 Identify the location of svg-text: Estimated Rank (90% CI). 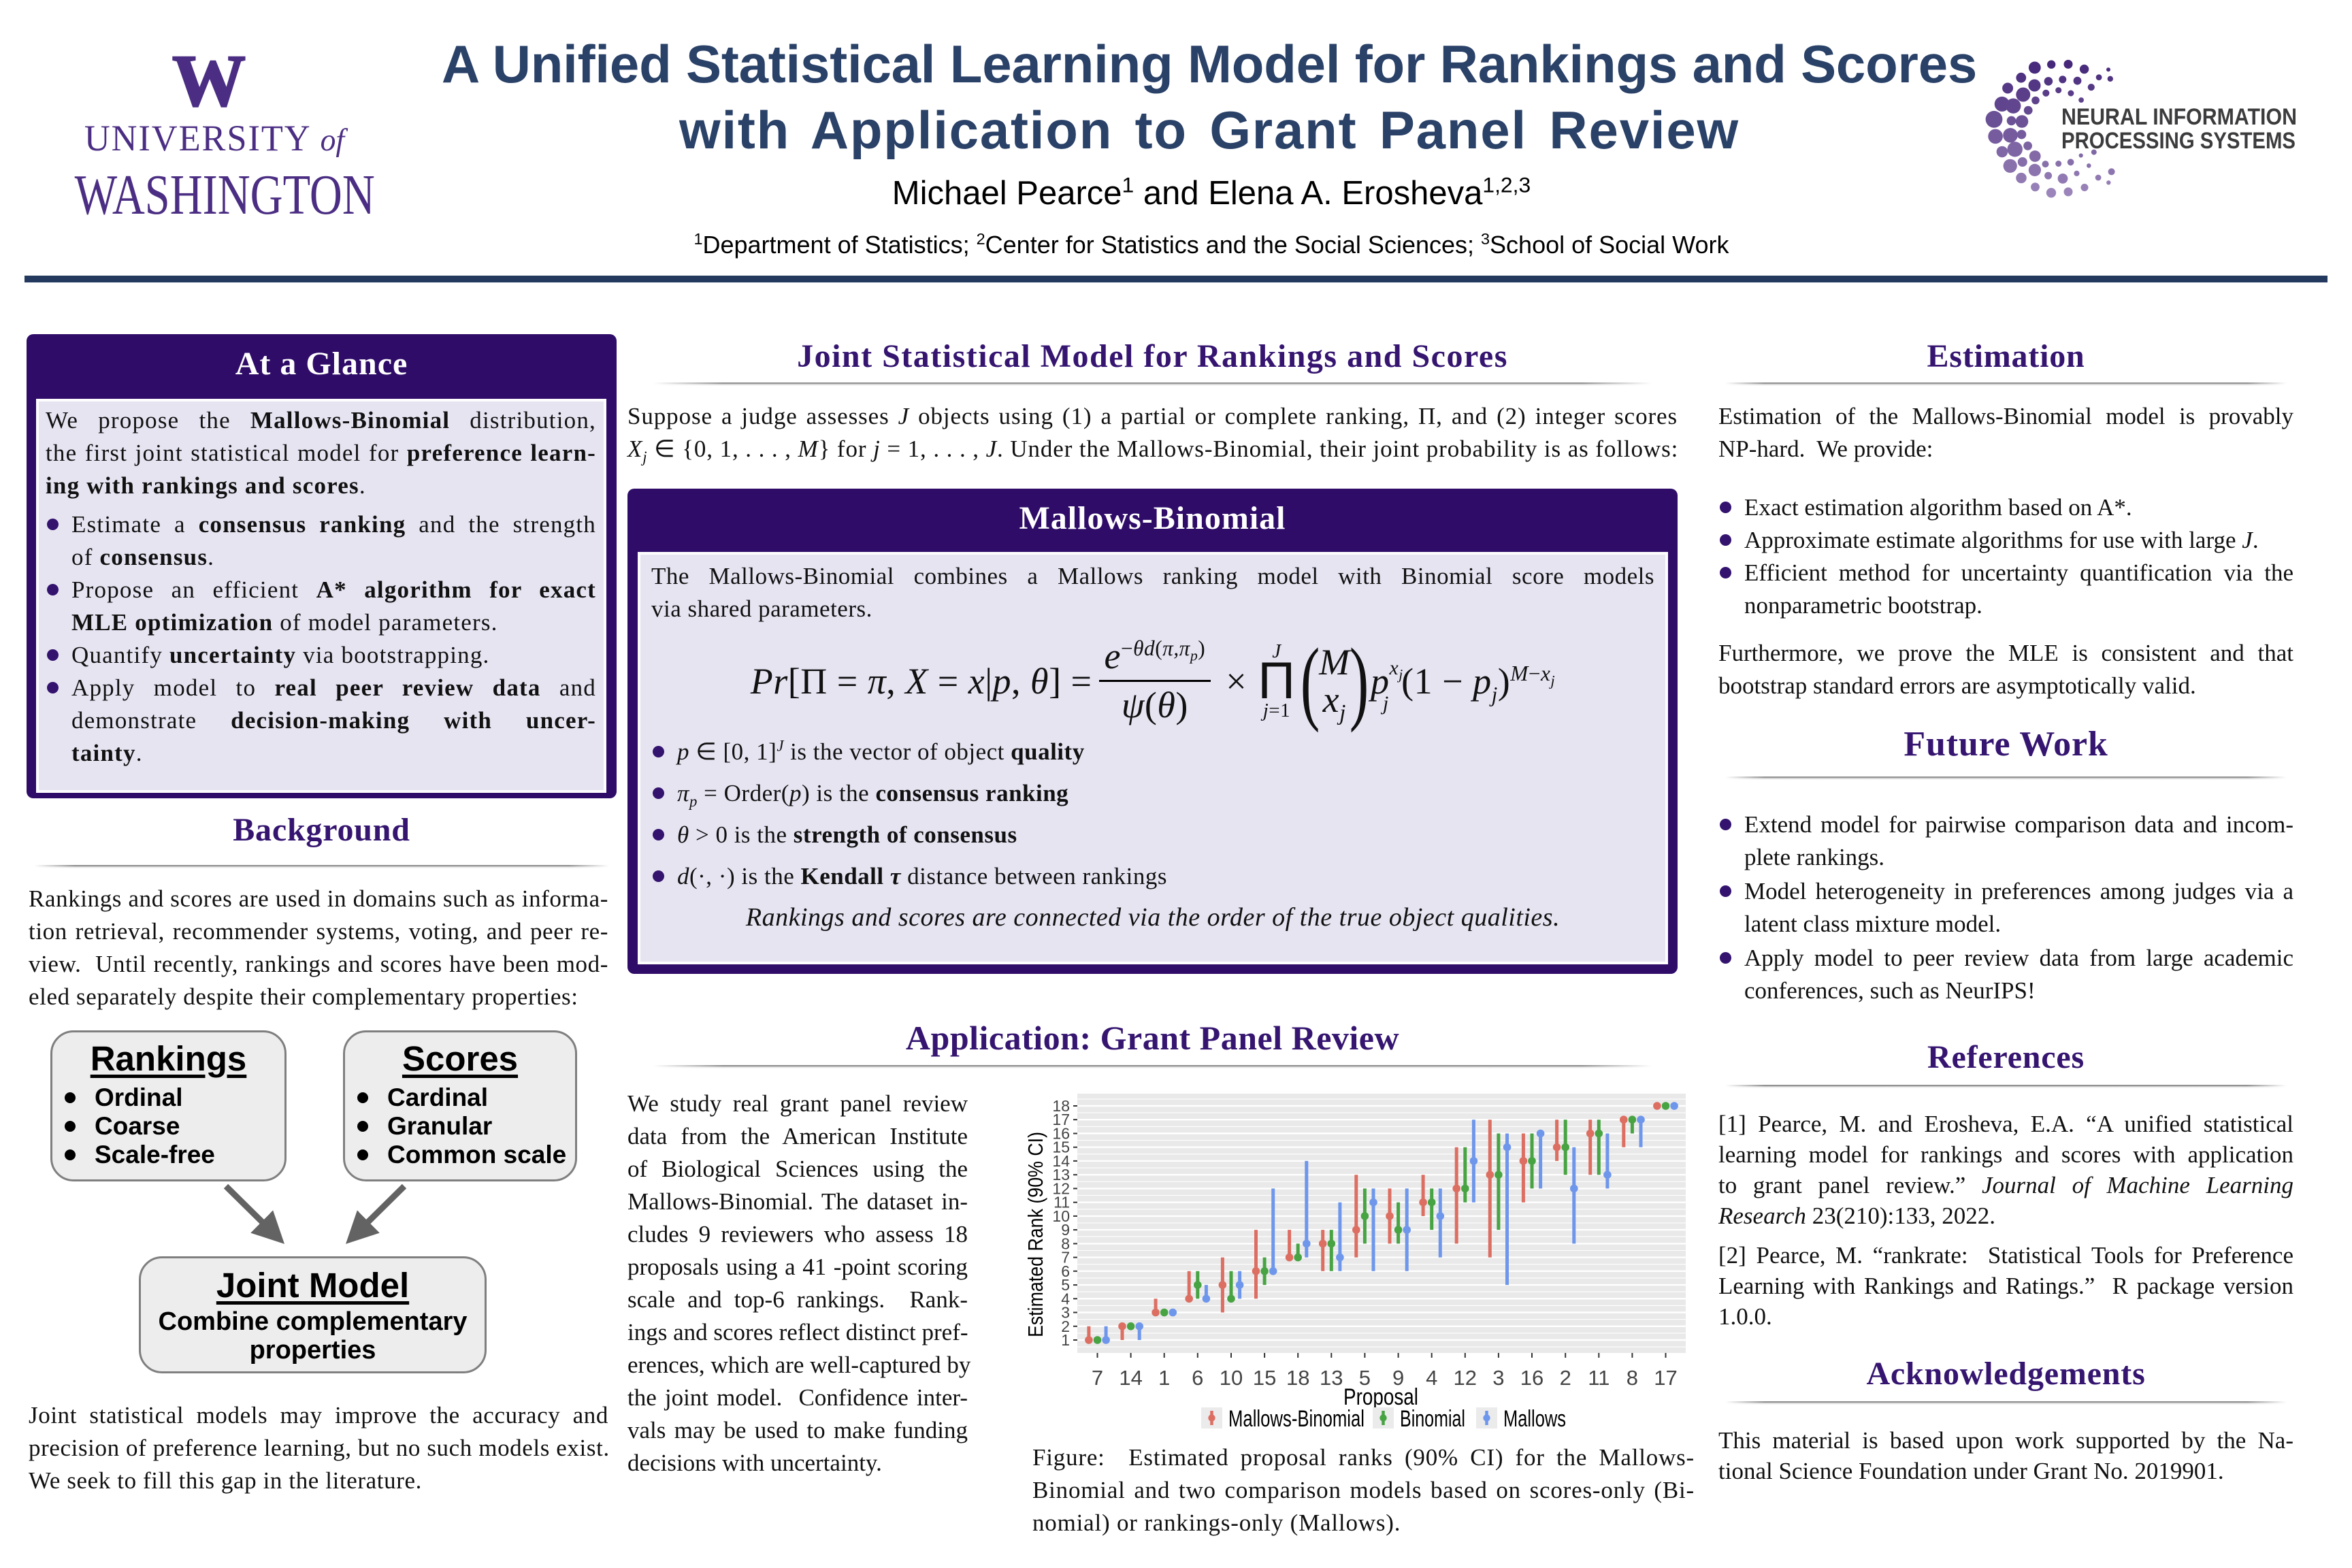
(1035, 1234).